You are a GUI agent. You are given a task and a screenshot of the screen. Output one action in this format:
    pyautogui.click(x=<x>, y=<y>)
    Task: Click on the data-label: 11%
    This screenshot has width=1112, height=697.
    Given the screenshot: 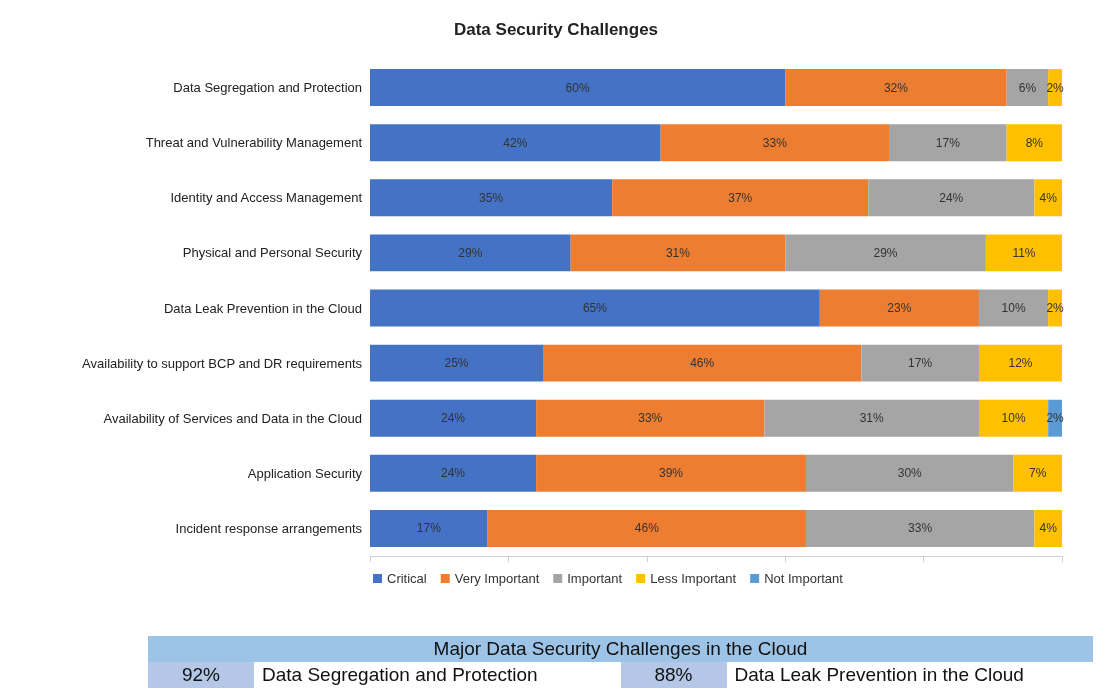 What is the action you would take?
    pyautogui.click(x=1024, y=252)
    